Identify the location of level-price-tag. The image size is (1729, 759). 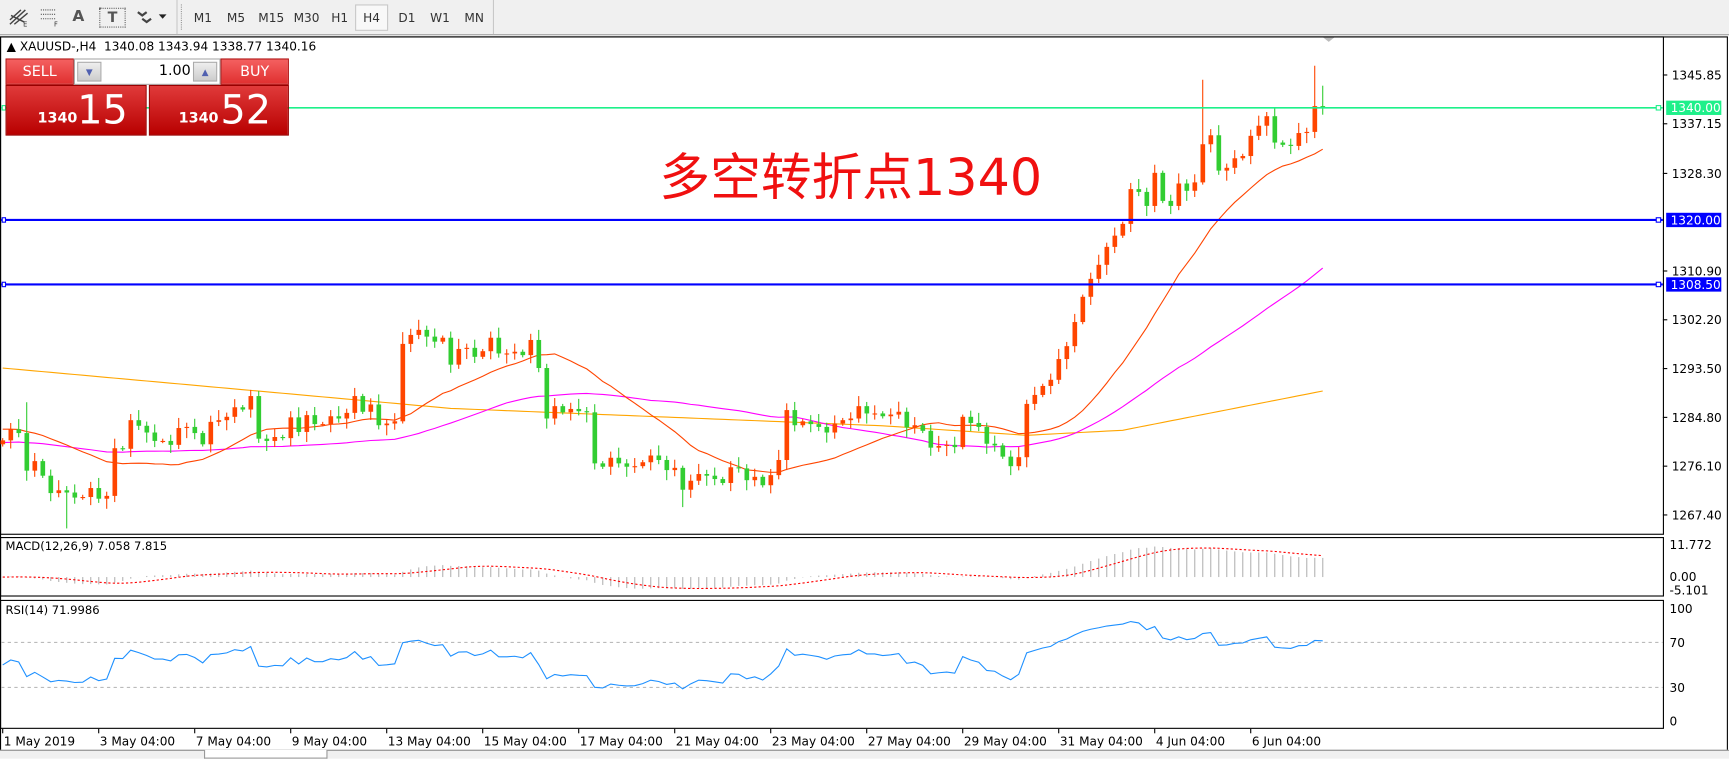
(1694, 220).